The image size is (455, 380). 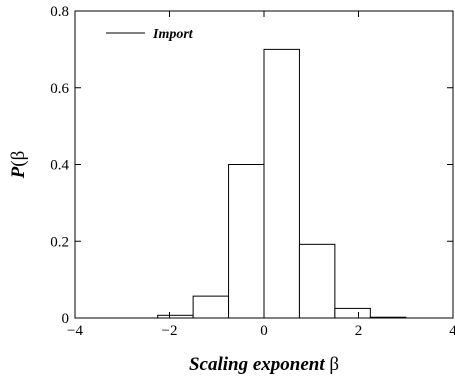 What do you see at coordinates (59, 242) in the screenshot?
I see `y-tick-label: 0.2` at bounding box center [59, 242].